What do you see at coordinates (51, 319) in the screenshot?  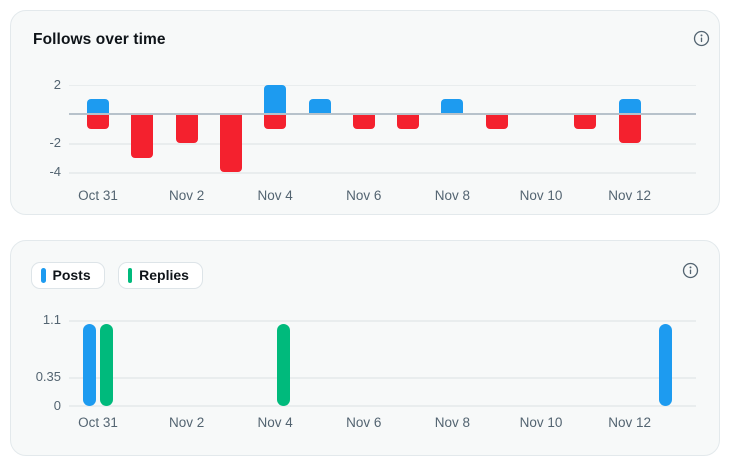 I see `y-tick-label: 1.1` at bounding box center [51, 319].